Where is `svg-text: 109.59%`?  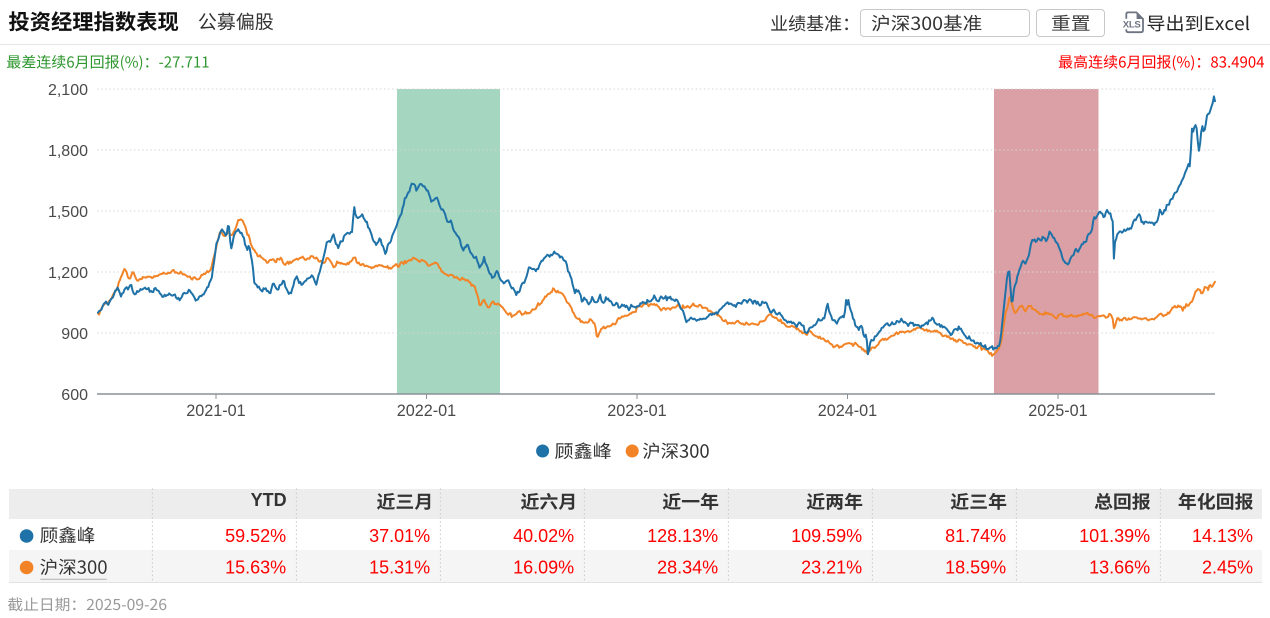
svg-text: 109.59% is located at coordinates (826, 536).